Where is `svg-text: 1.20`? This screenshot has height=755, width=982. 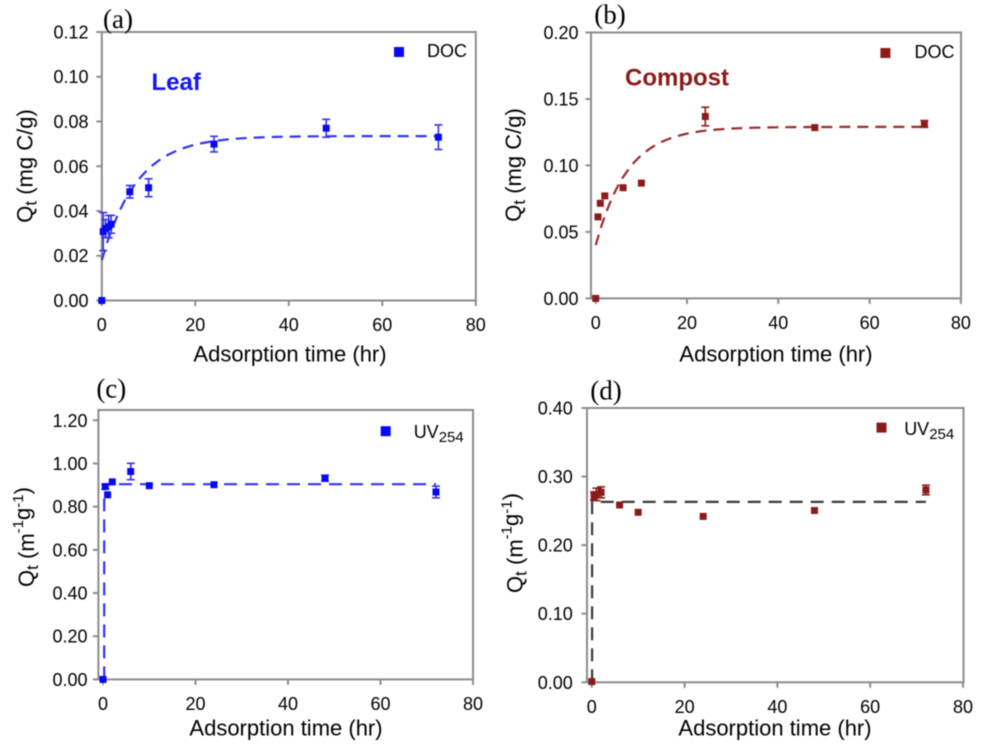 svg-text: 1.20 is located at coordinates (69, 421).